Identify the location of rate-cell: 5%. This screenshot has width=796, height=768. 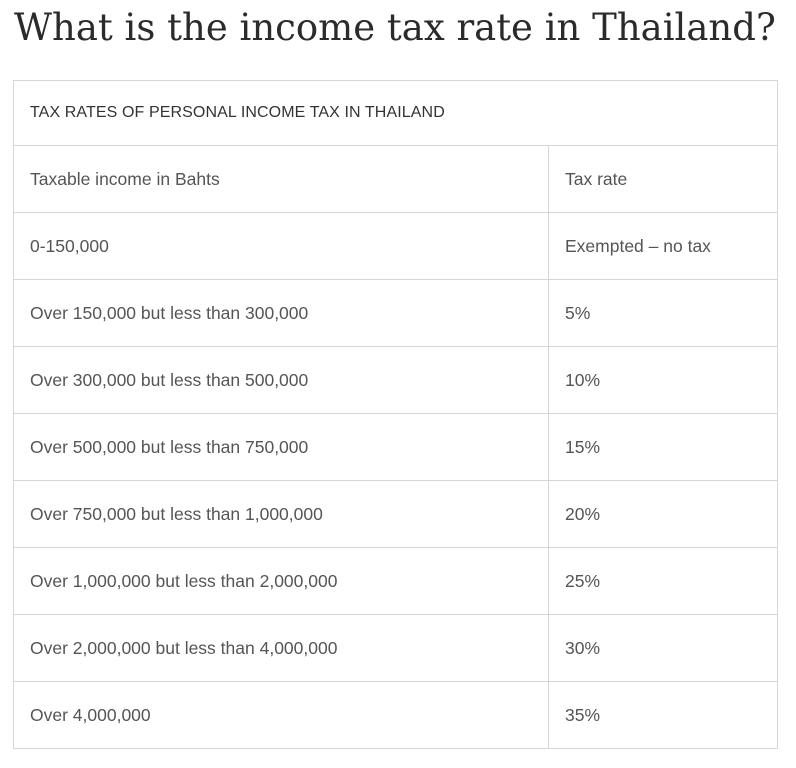
(663, 313).